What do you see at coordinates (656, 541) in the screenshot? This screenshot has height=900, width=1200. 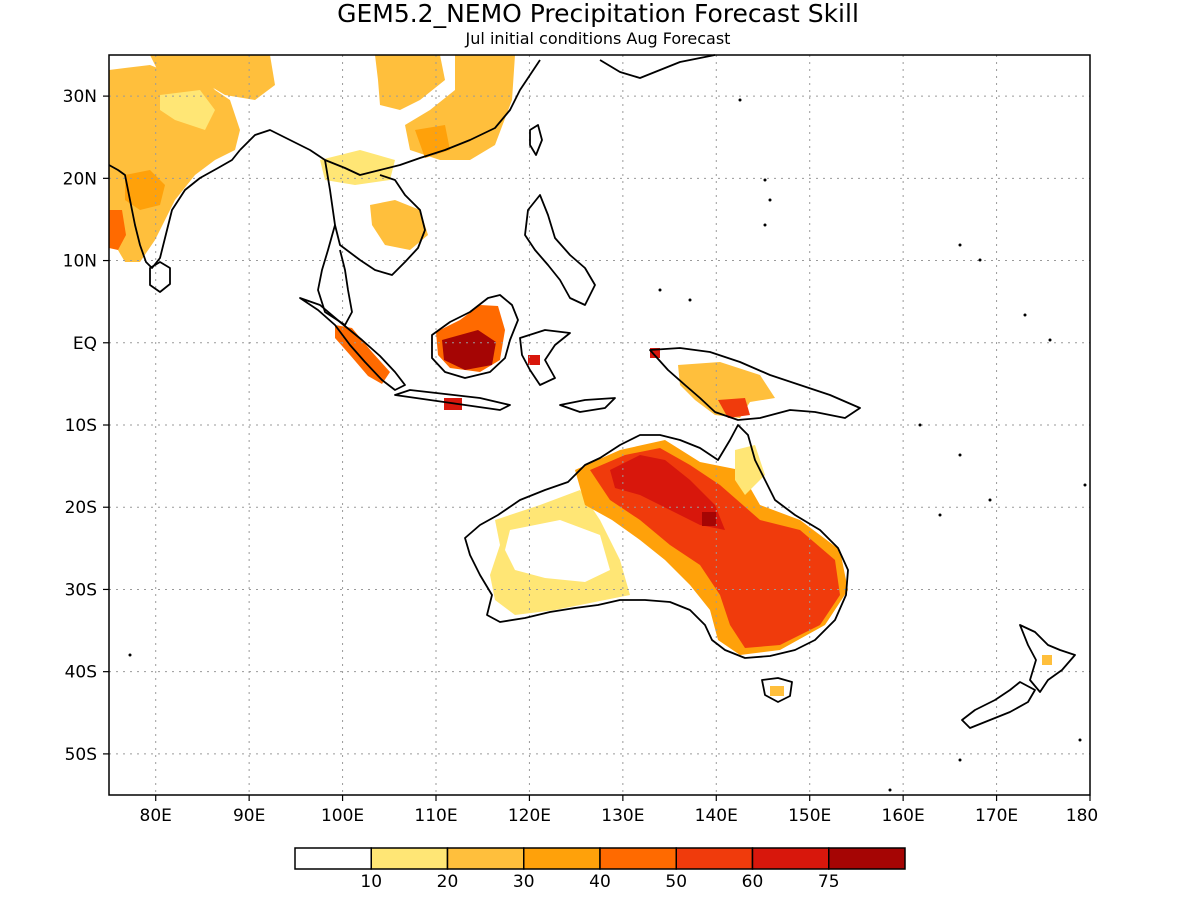 I see `coastline-australia` at bounding box center [656, 541].